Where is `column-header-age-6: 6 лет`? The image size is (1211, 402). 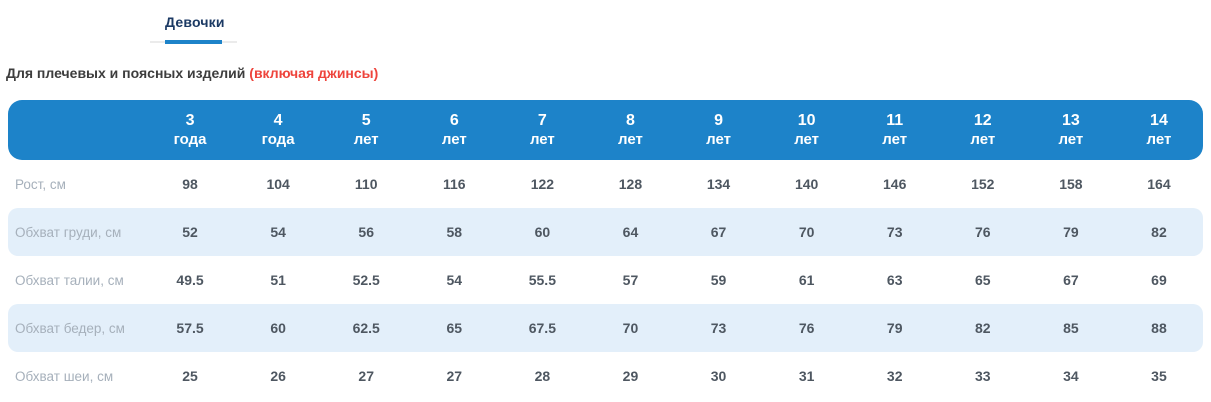
column-header-age-6: 6 лет is located at coordinates (454, 130).